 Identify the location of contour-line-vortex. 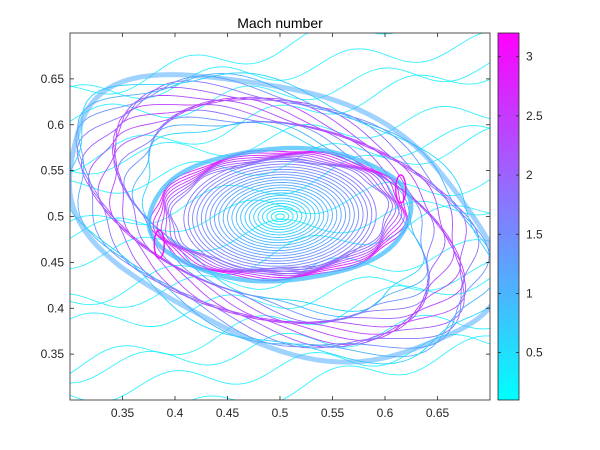
(280, 216).